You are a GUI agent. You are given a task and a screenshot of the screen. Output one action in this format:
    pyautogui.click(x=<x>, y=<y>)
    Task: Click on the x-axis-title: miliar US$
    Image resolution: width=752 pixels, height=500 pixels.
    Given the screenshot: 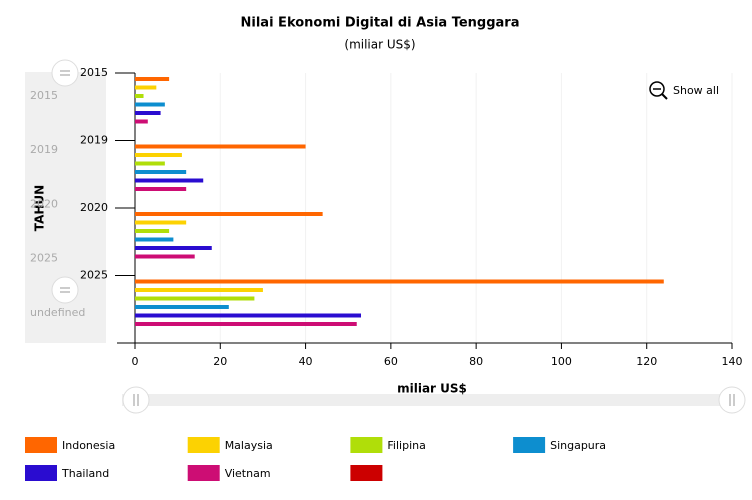 What is the action you would take?
    pyautogui.click(x=432, y=389)
    